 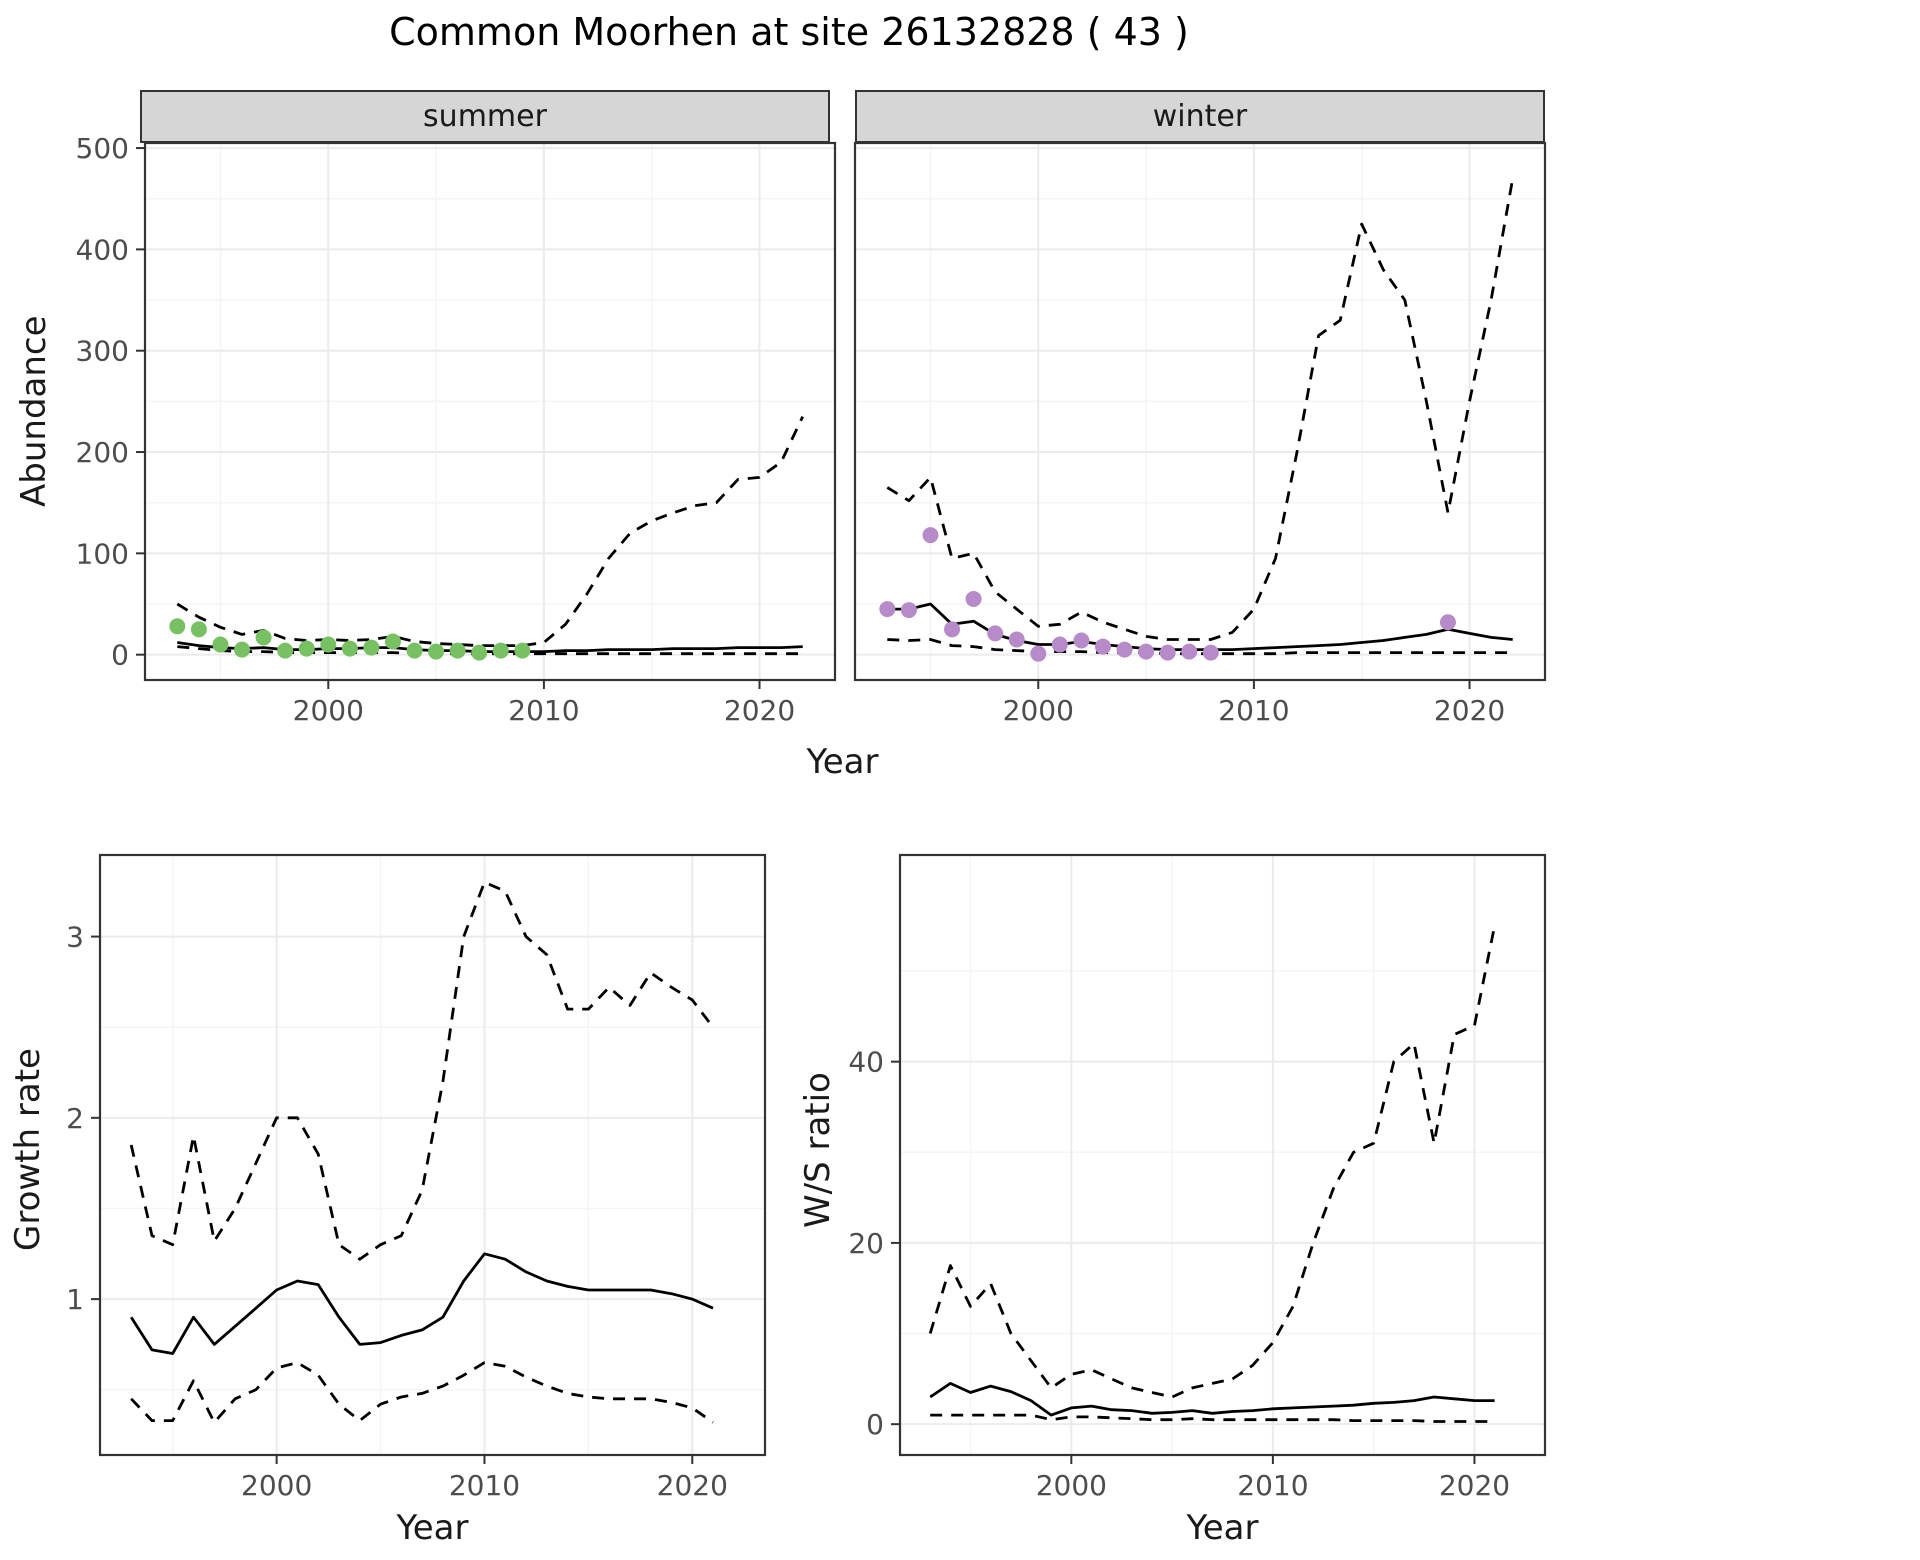 I want to click on axis-ticks: 2000 2010 2020 1 2 3, so click(x=397, y=1211).